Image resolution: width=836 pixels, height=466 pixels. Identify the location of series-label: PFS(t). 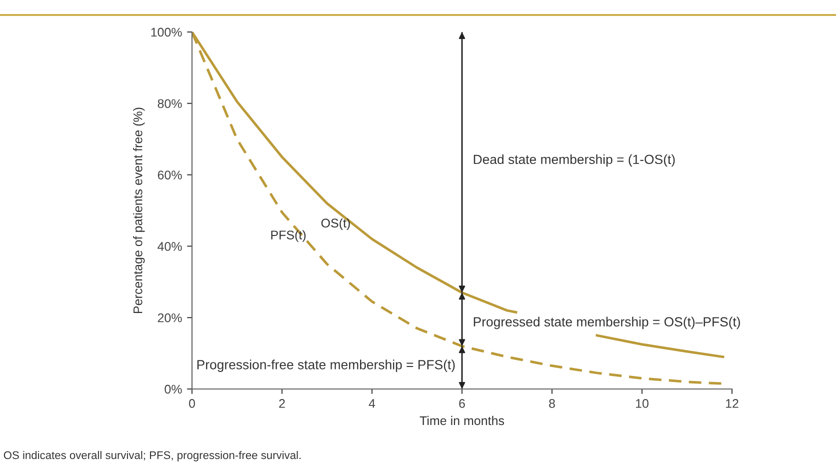
(288, 236).